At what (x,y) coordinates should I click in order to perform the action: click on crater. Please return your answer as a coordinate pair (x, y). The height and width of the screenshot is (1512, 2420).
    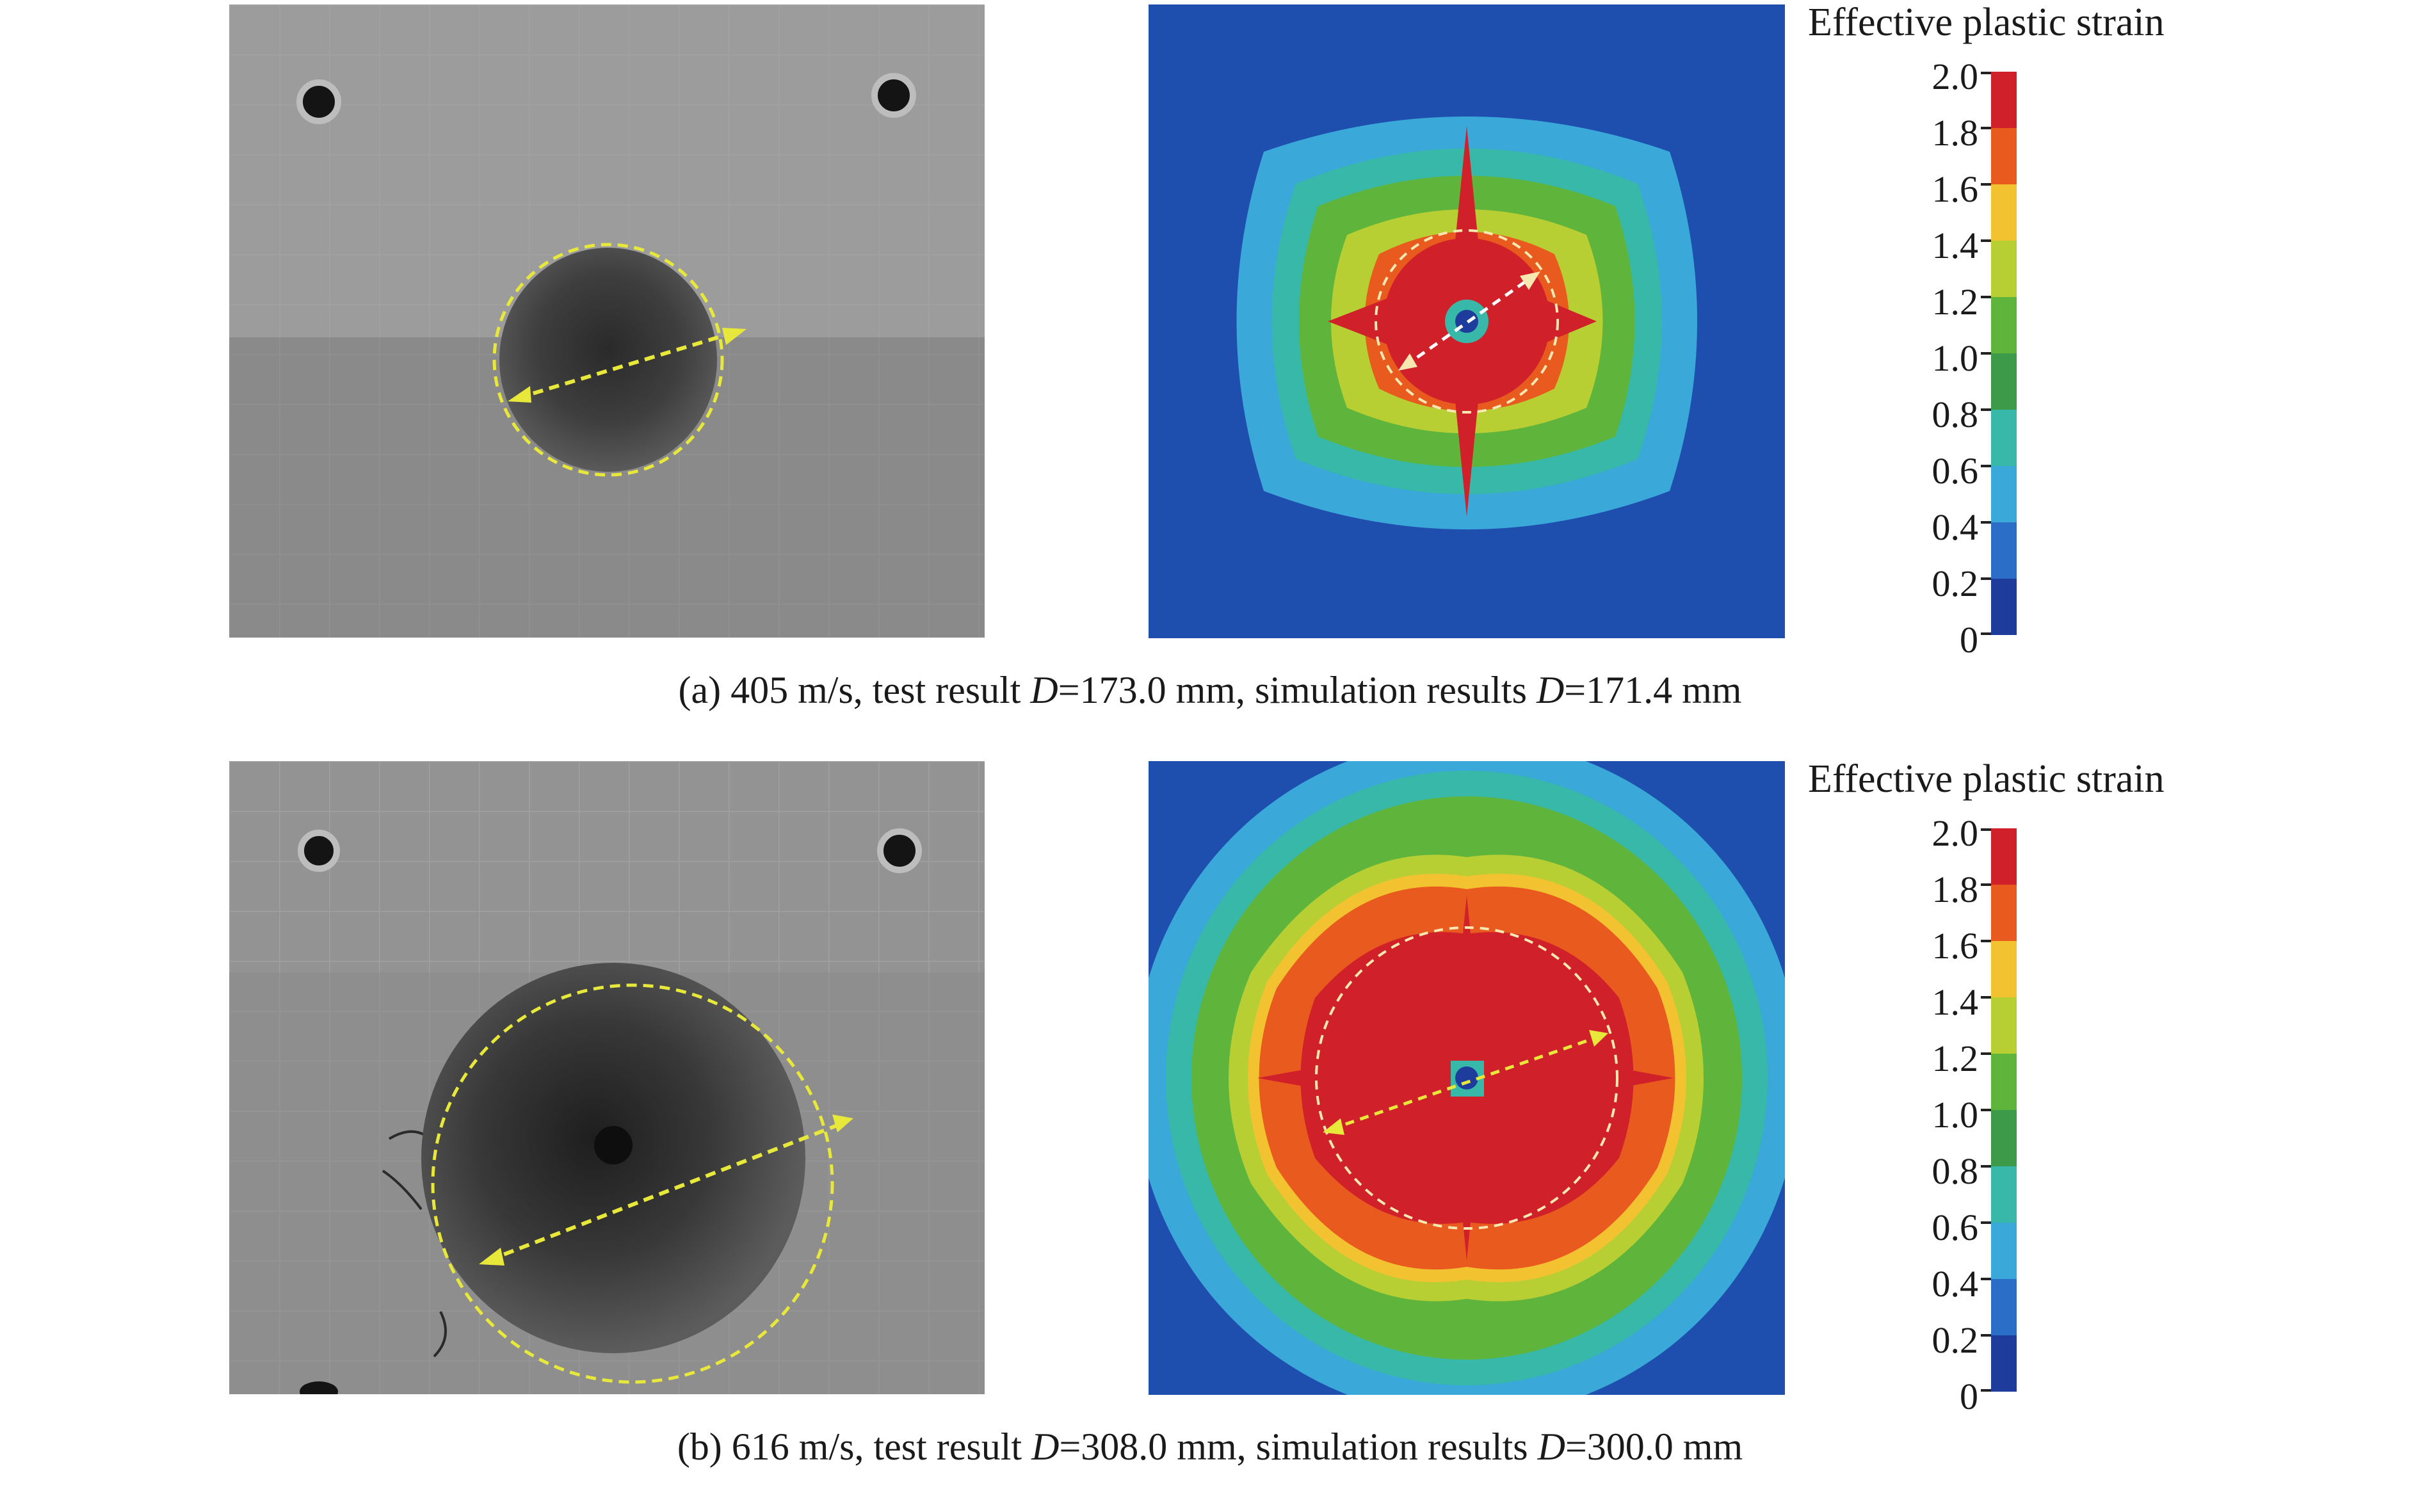
    Looking at the image, I should click on (608, 360).